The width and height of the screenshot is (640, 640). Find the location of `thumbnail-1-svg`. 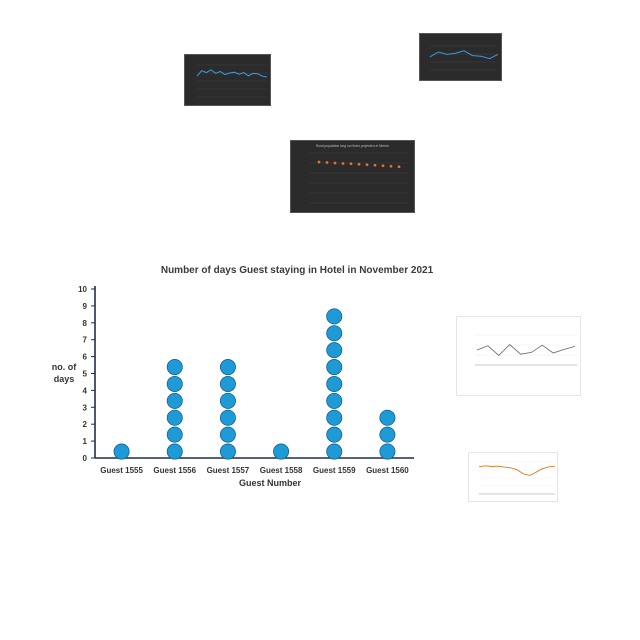

thumbnail-1-svg is located at coordinates (227, 80).